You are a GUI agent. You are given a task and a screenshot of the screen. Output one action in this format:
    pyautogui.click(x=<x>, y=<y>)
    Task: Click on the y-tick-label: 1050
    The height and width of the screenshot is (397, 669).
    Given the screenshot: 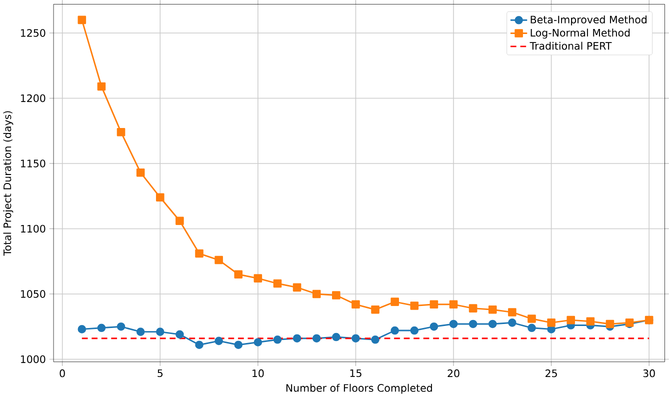 What is the action you would take?
    pyautogui.click(x=33, y=294)
    